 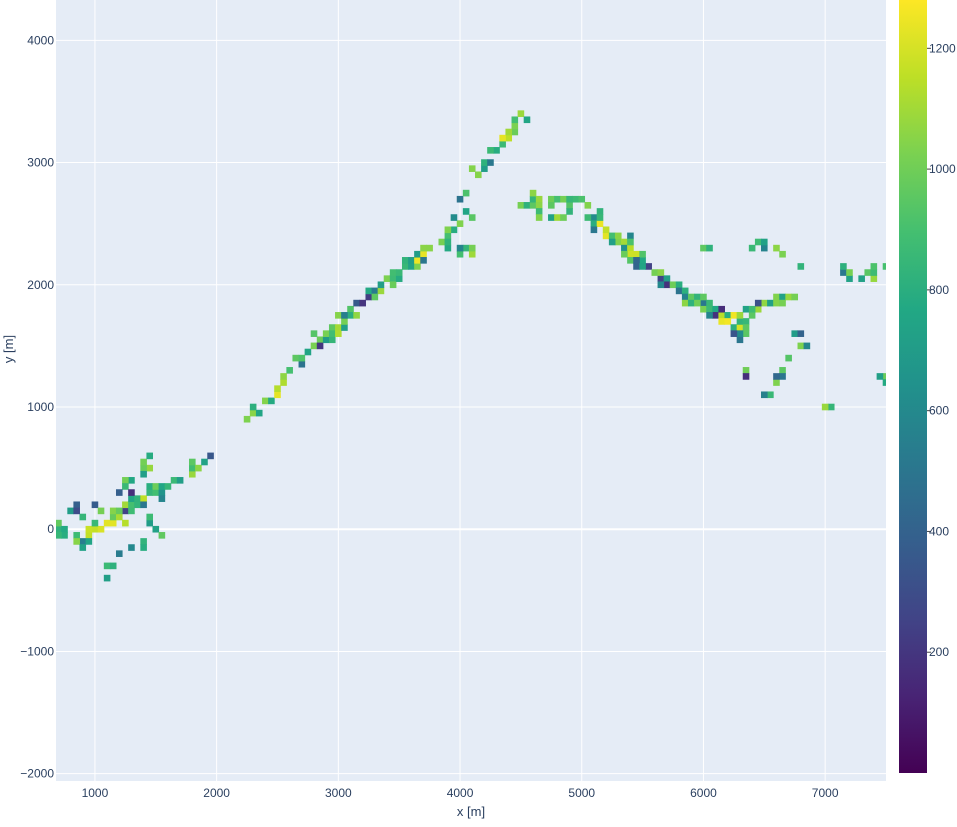 I want to click on colorbar-tick-label: 600, so click(x=939, y=411).